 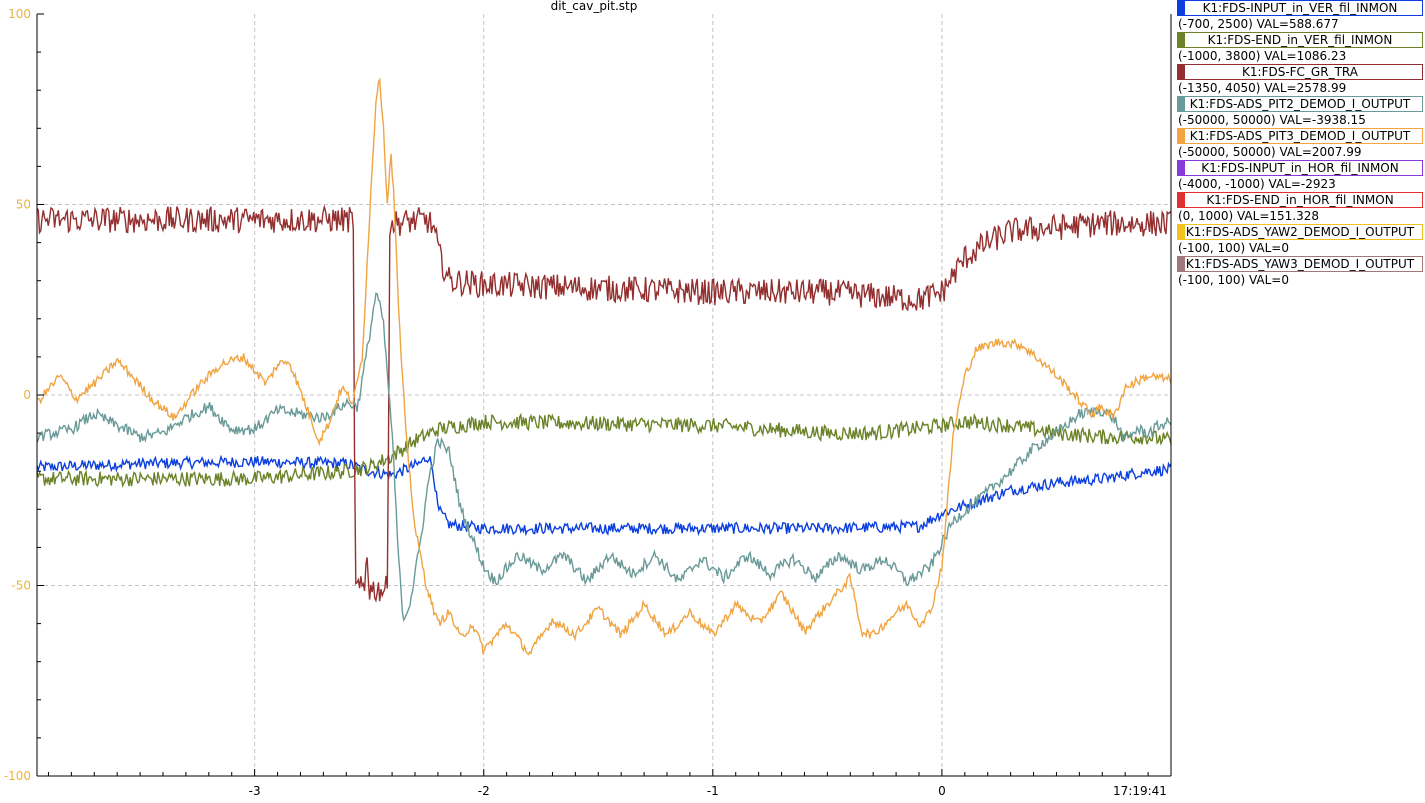 What do you see at coordinates (255, 791) in the screenshot?
I see `x-tick-label: -3` at bounding box center [255, 791].